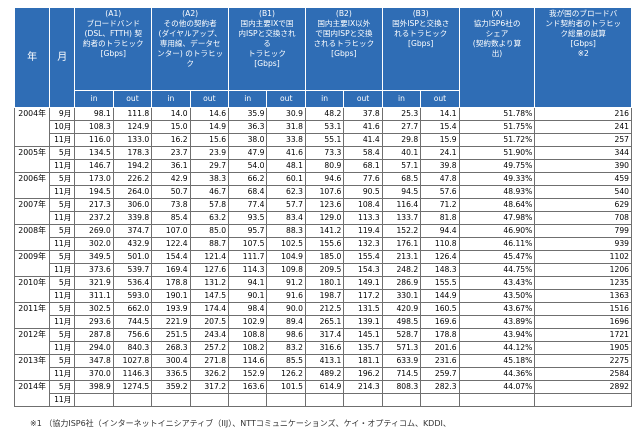 The image size is (639, 429). What do you see at coordinates (497, 283) in the screenshot?
I see `value-cell: 43.43%` at bounding box center [497, 283].